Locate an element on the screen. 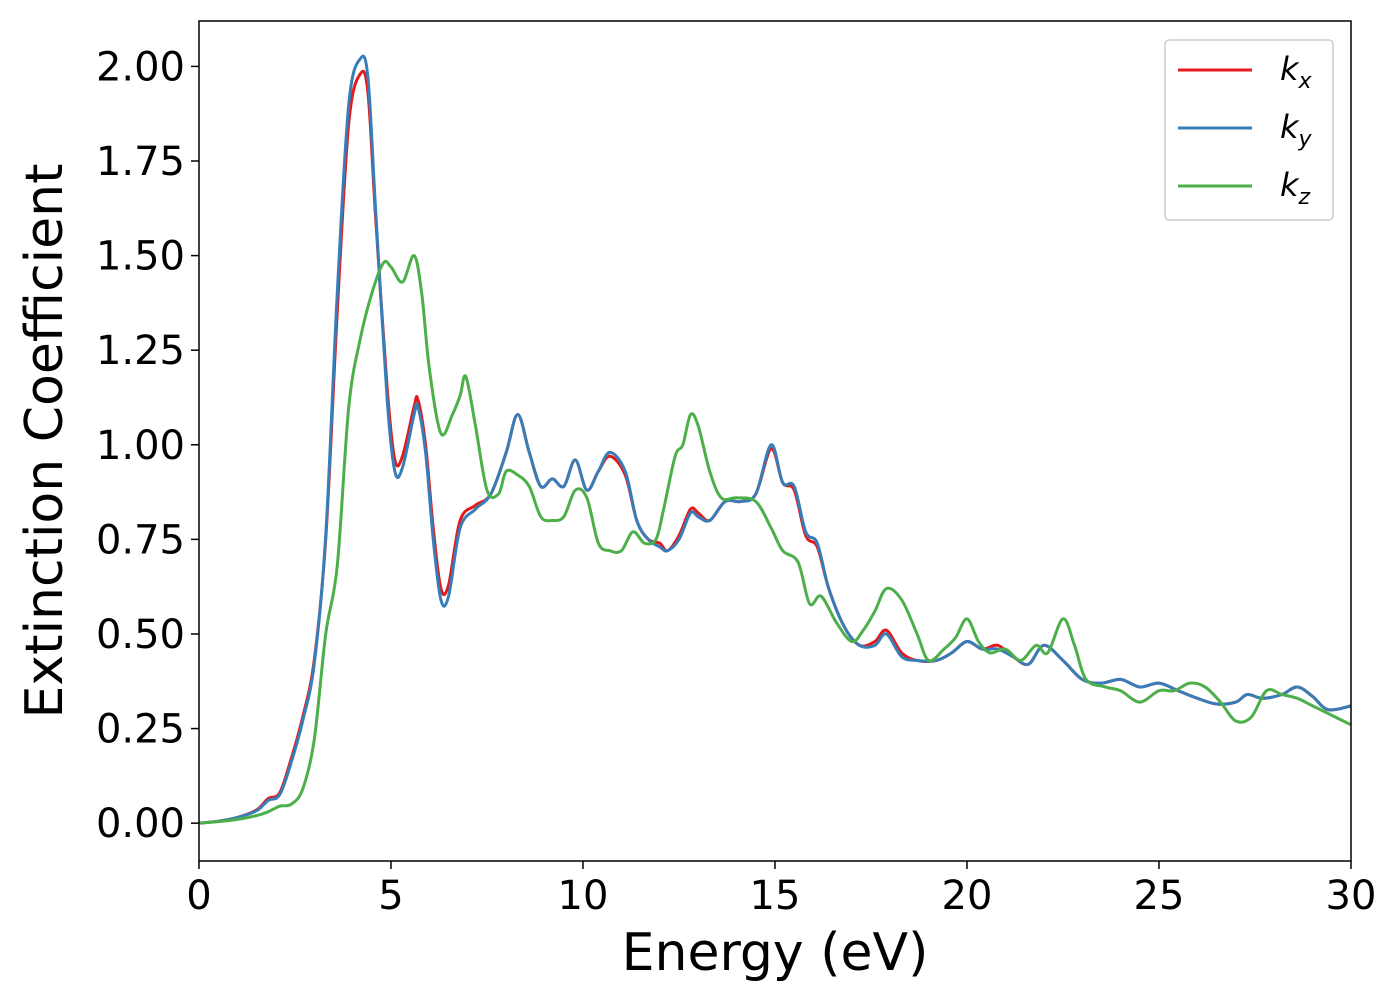  x-tick-label: 25 is located at coordinates (1159, 896).